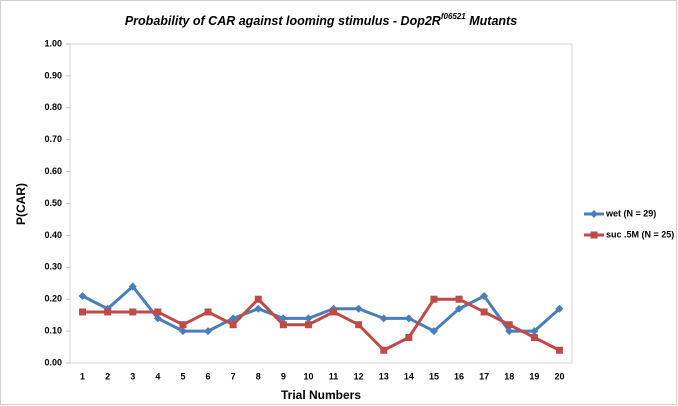  What do you see at coordinates (182, 376) in the screenshot?
I see `x-tick-label: 5` at bounding box center [182, 376].